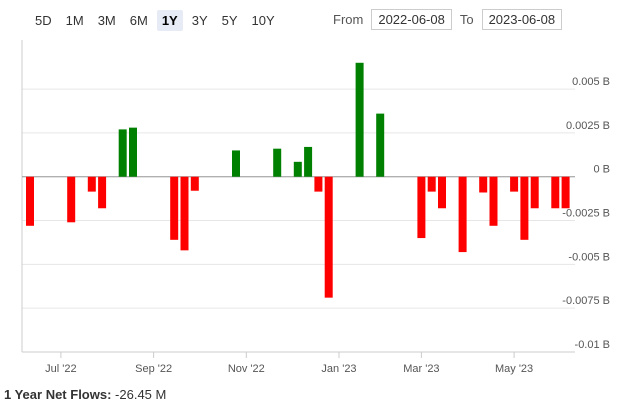 The image size is (640, 419). I want to click on y-tick-label: 0 B, so click(601, 170).